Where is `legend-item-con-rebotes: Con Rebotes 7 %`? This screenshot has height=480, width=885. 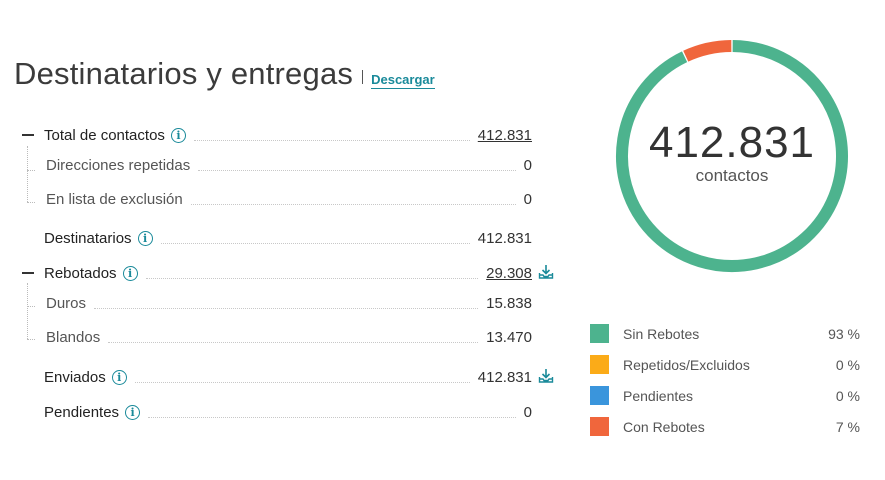
legend-item-con-rebotes: Con Rebotes 7 % is located at coordinates (725, 426).